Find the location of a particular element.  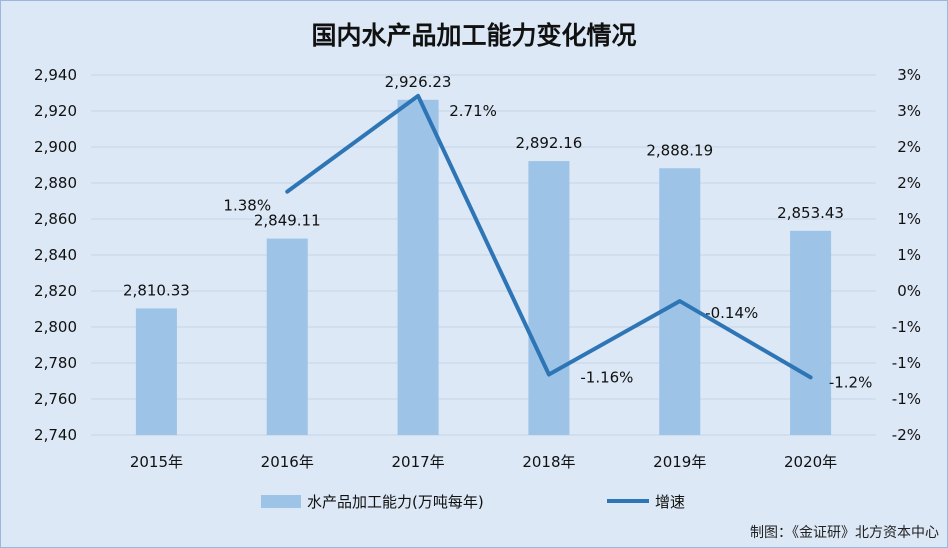

line-value-label: -1.16% is located at coordinates (606, 378).